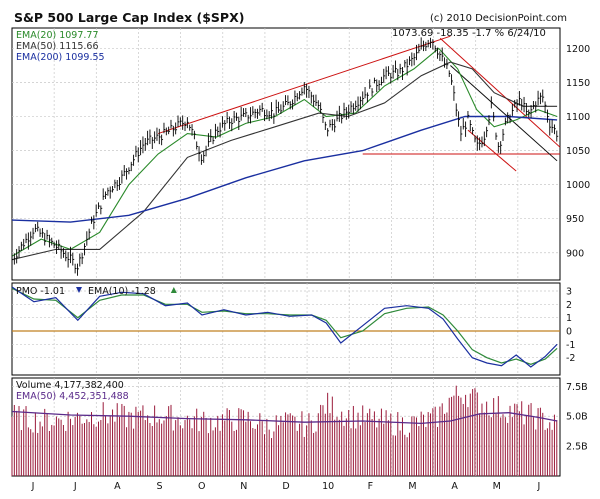 The image size is (600, 499). I want to click on pmo-line-pmo, so click(284, 327).